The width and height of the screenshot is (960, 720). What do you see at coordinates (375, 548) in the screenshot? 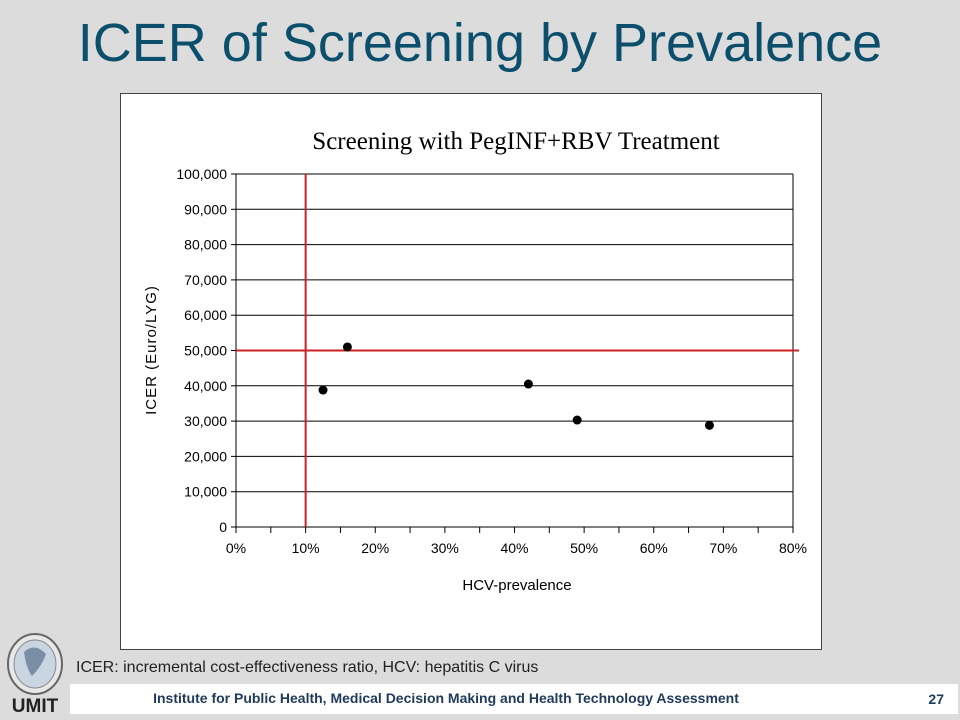
I see `x-tick-label: 20%` at bounding box center [375, 548].